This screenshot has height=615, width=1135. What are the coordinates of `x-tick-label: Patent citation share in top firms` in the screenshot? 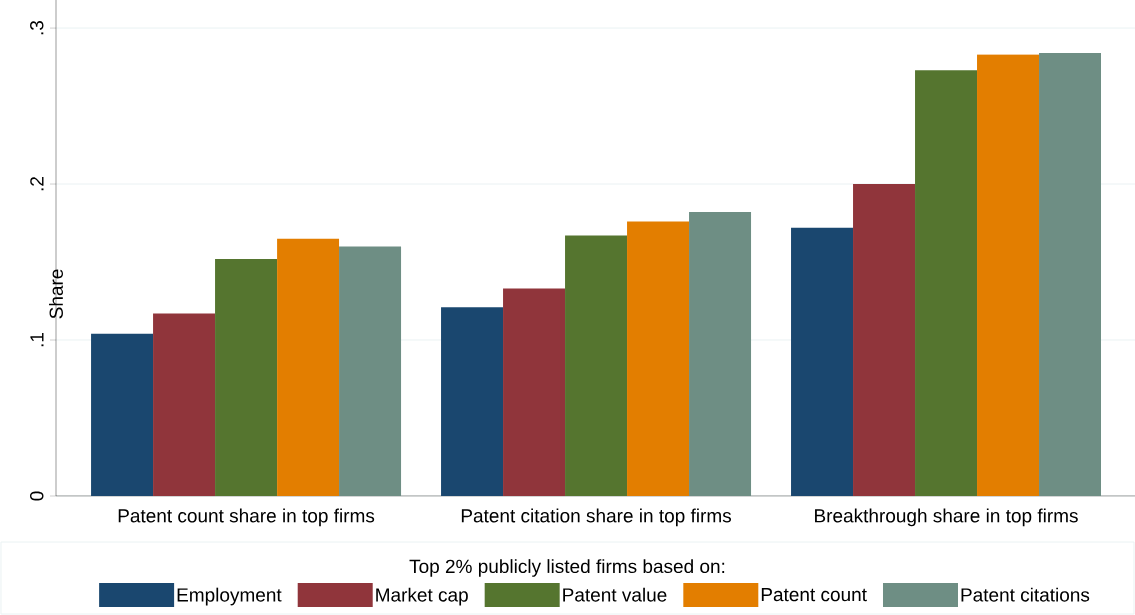 It's located at (596, 517).